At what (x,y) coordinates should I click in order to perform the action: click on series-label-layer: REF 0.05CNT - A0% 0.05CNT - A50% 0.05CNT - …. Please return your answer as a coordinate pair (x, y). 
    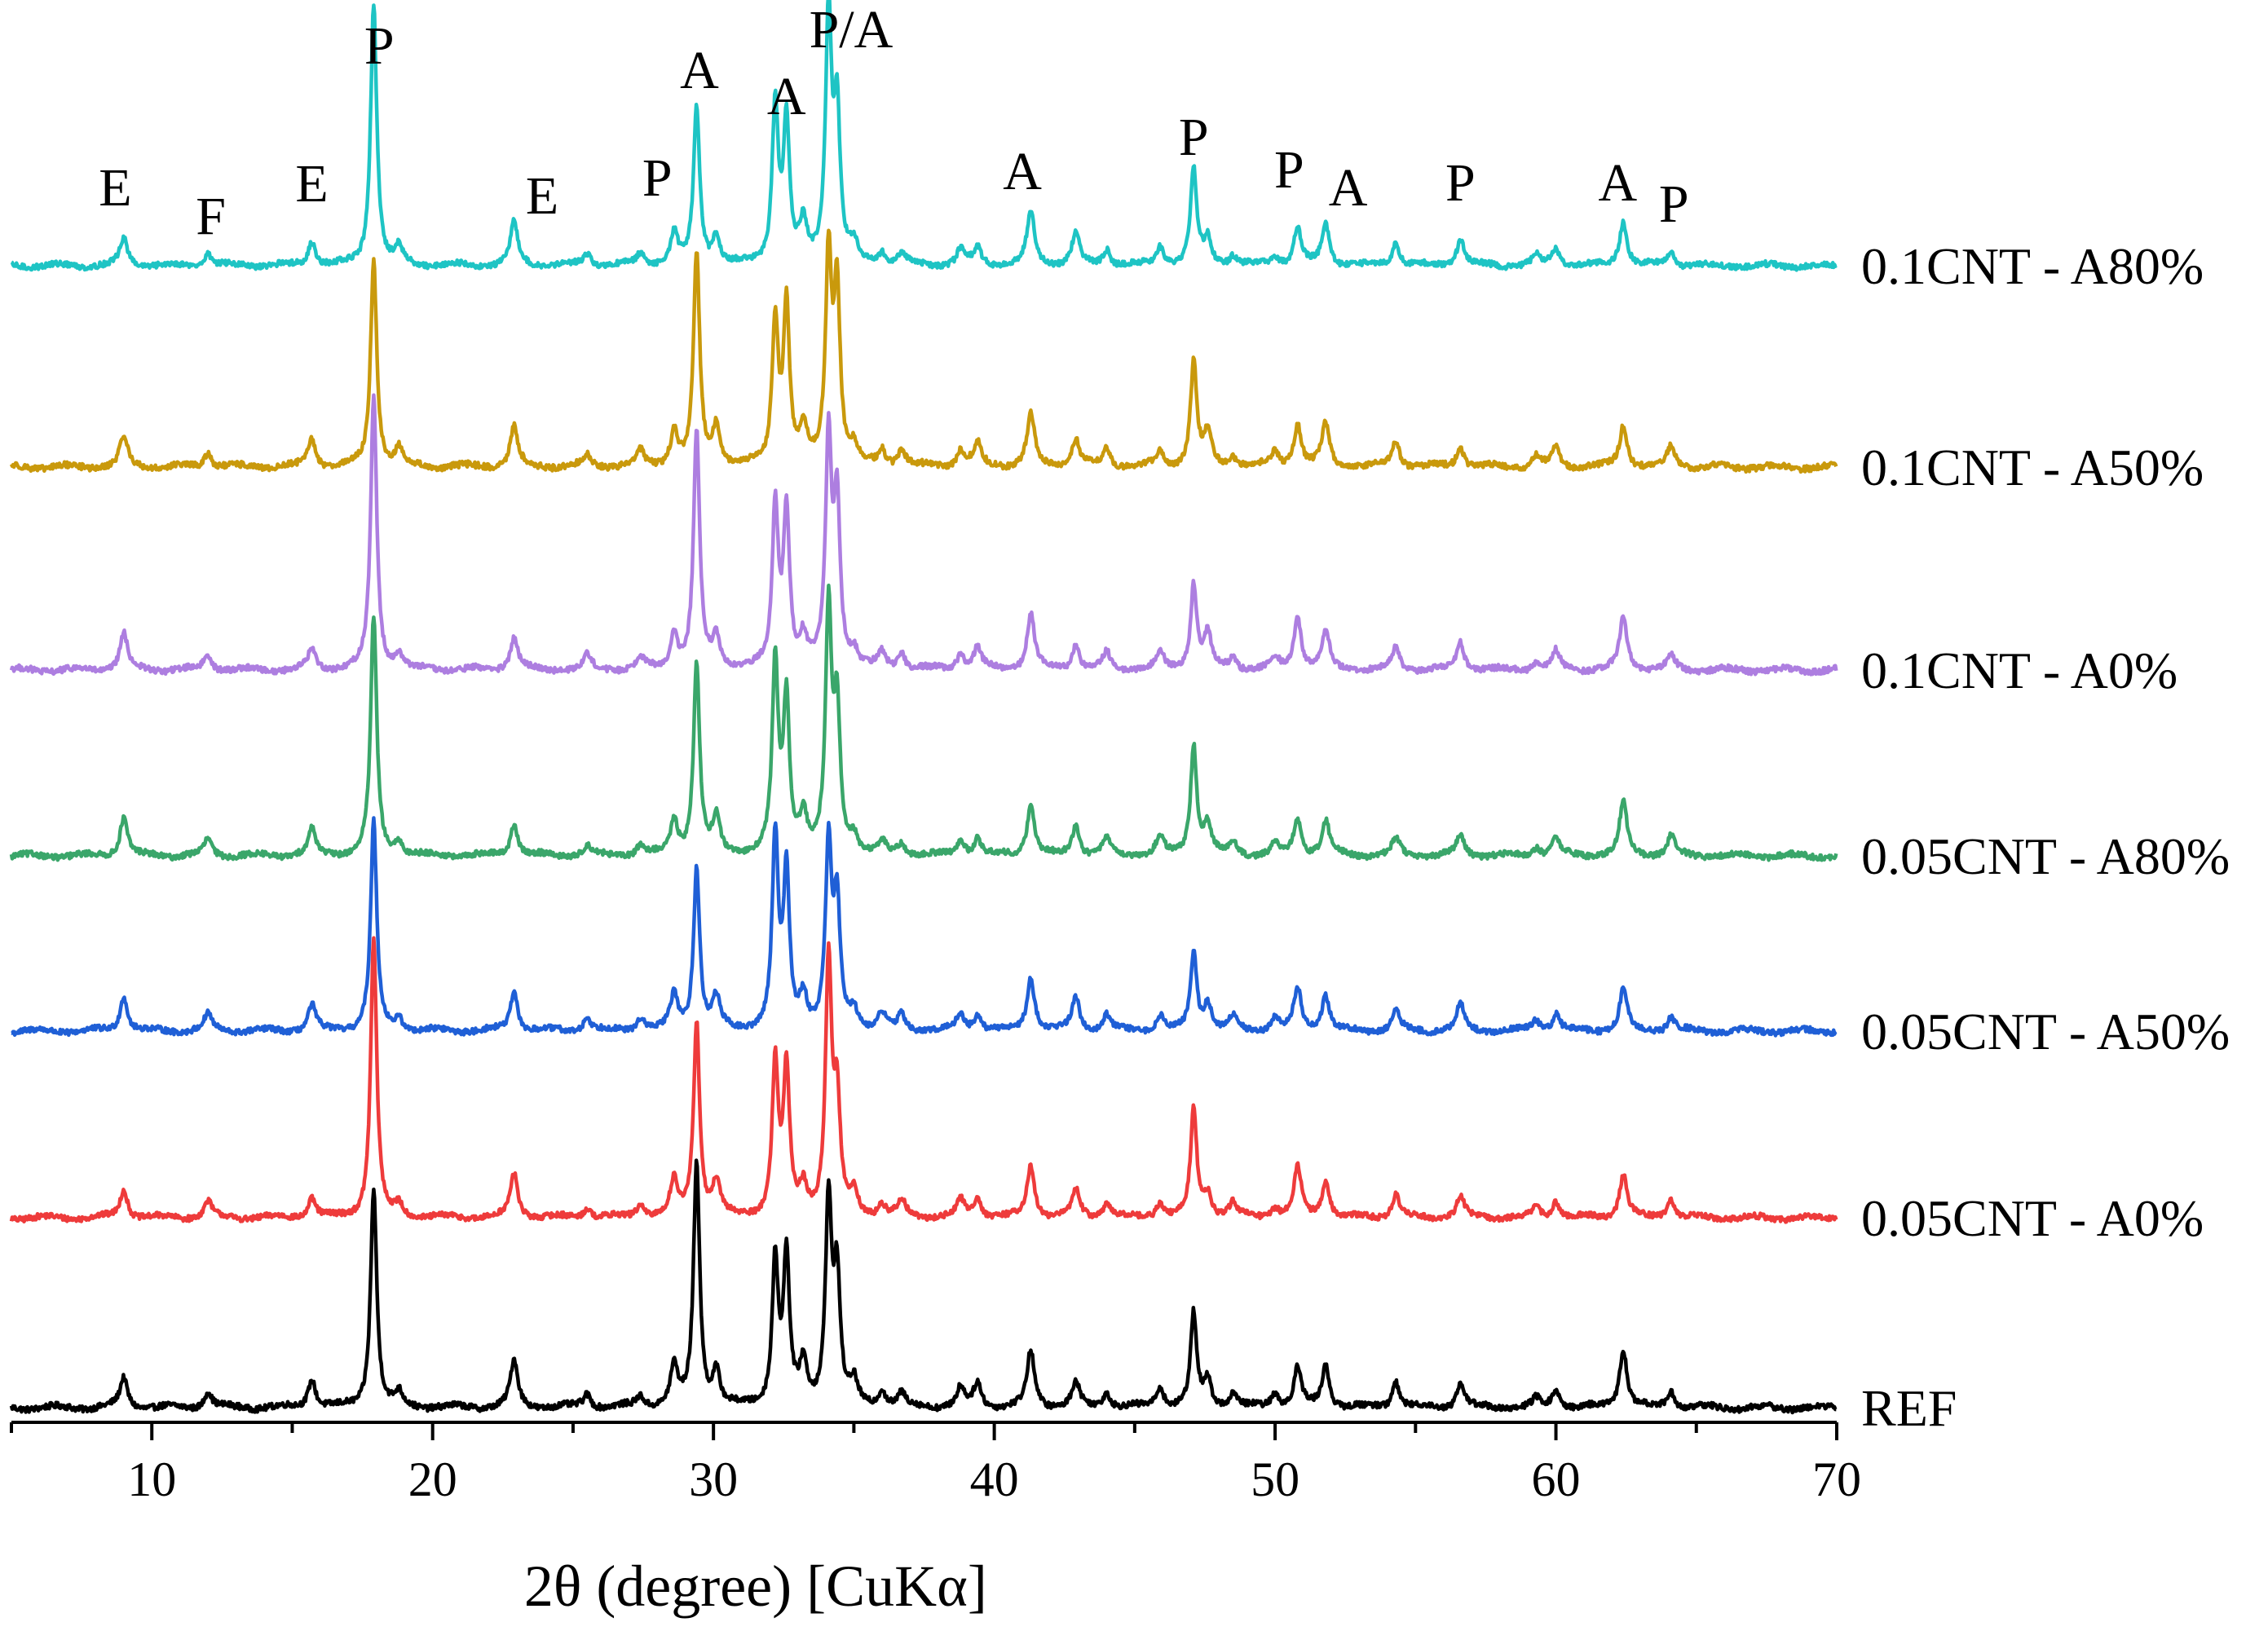
    Looking at the image, I should click on (2046, 837).